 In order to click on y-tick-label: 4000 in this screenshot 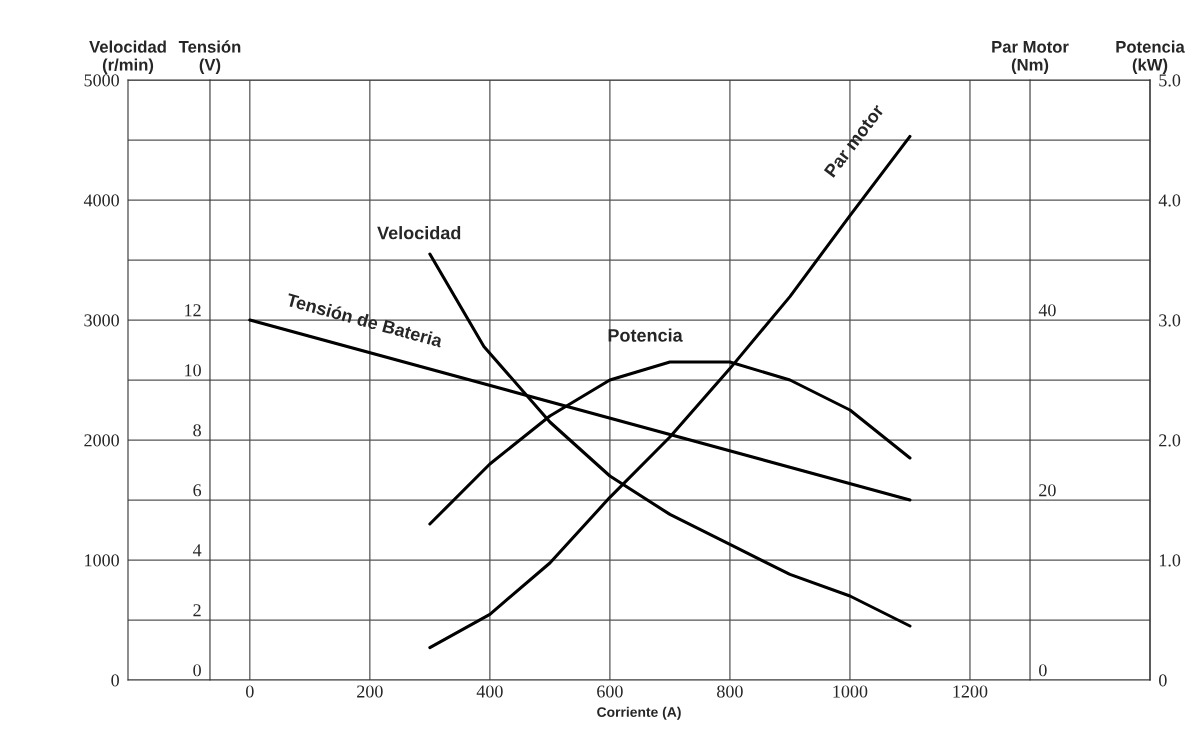, I will do `click(101, 200)`.